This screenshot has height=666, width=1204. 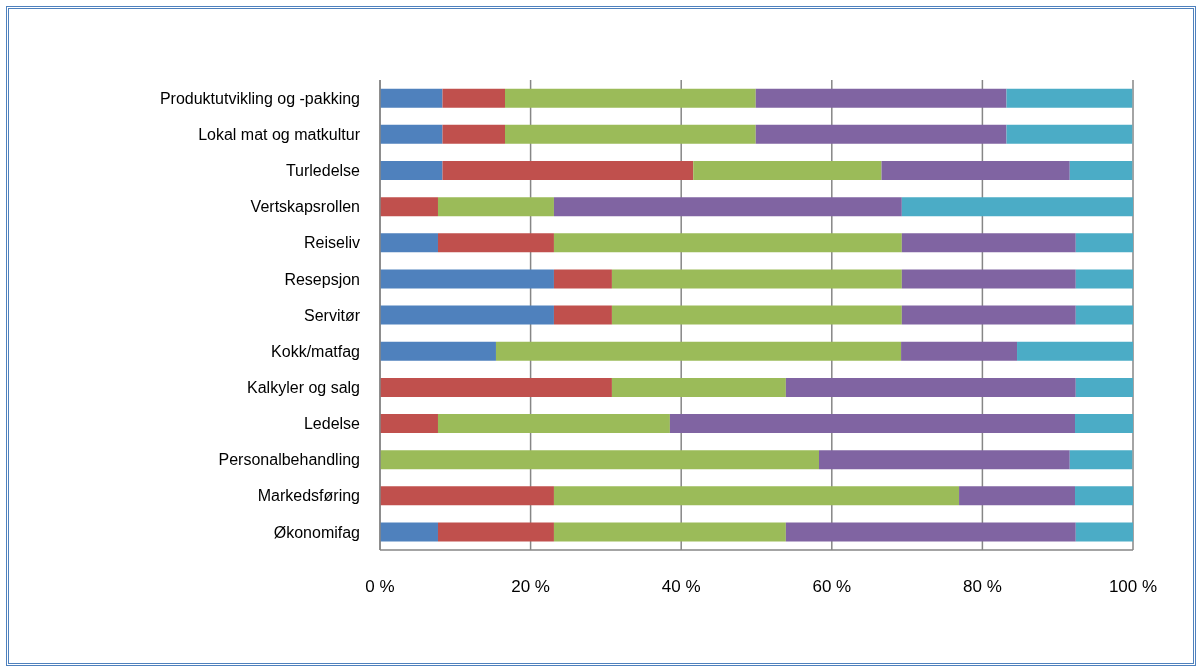 I want to click on y-tick-label: Markedsføring, so click(x=308, y=496).